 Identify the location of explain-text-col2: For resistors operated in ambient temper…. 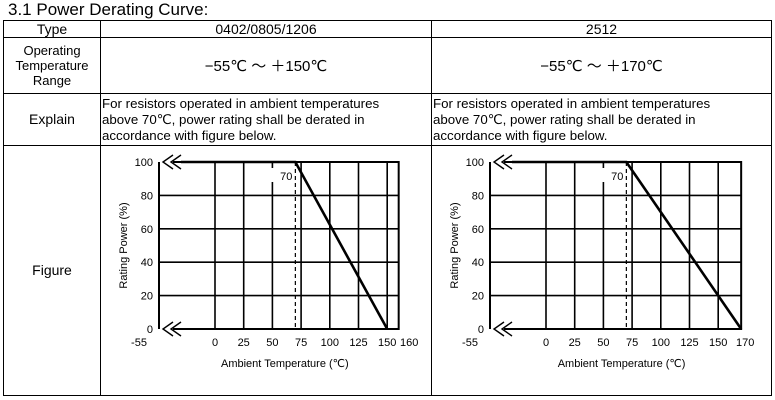
(601, 119).